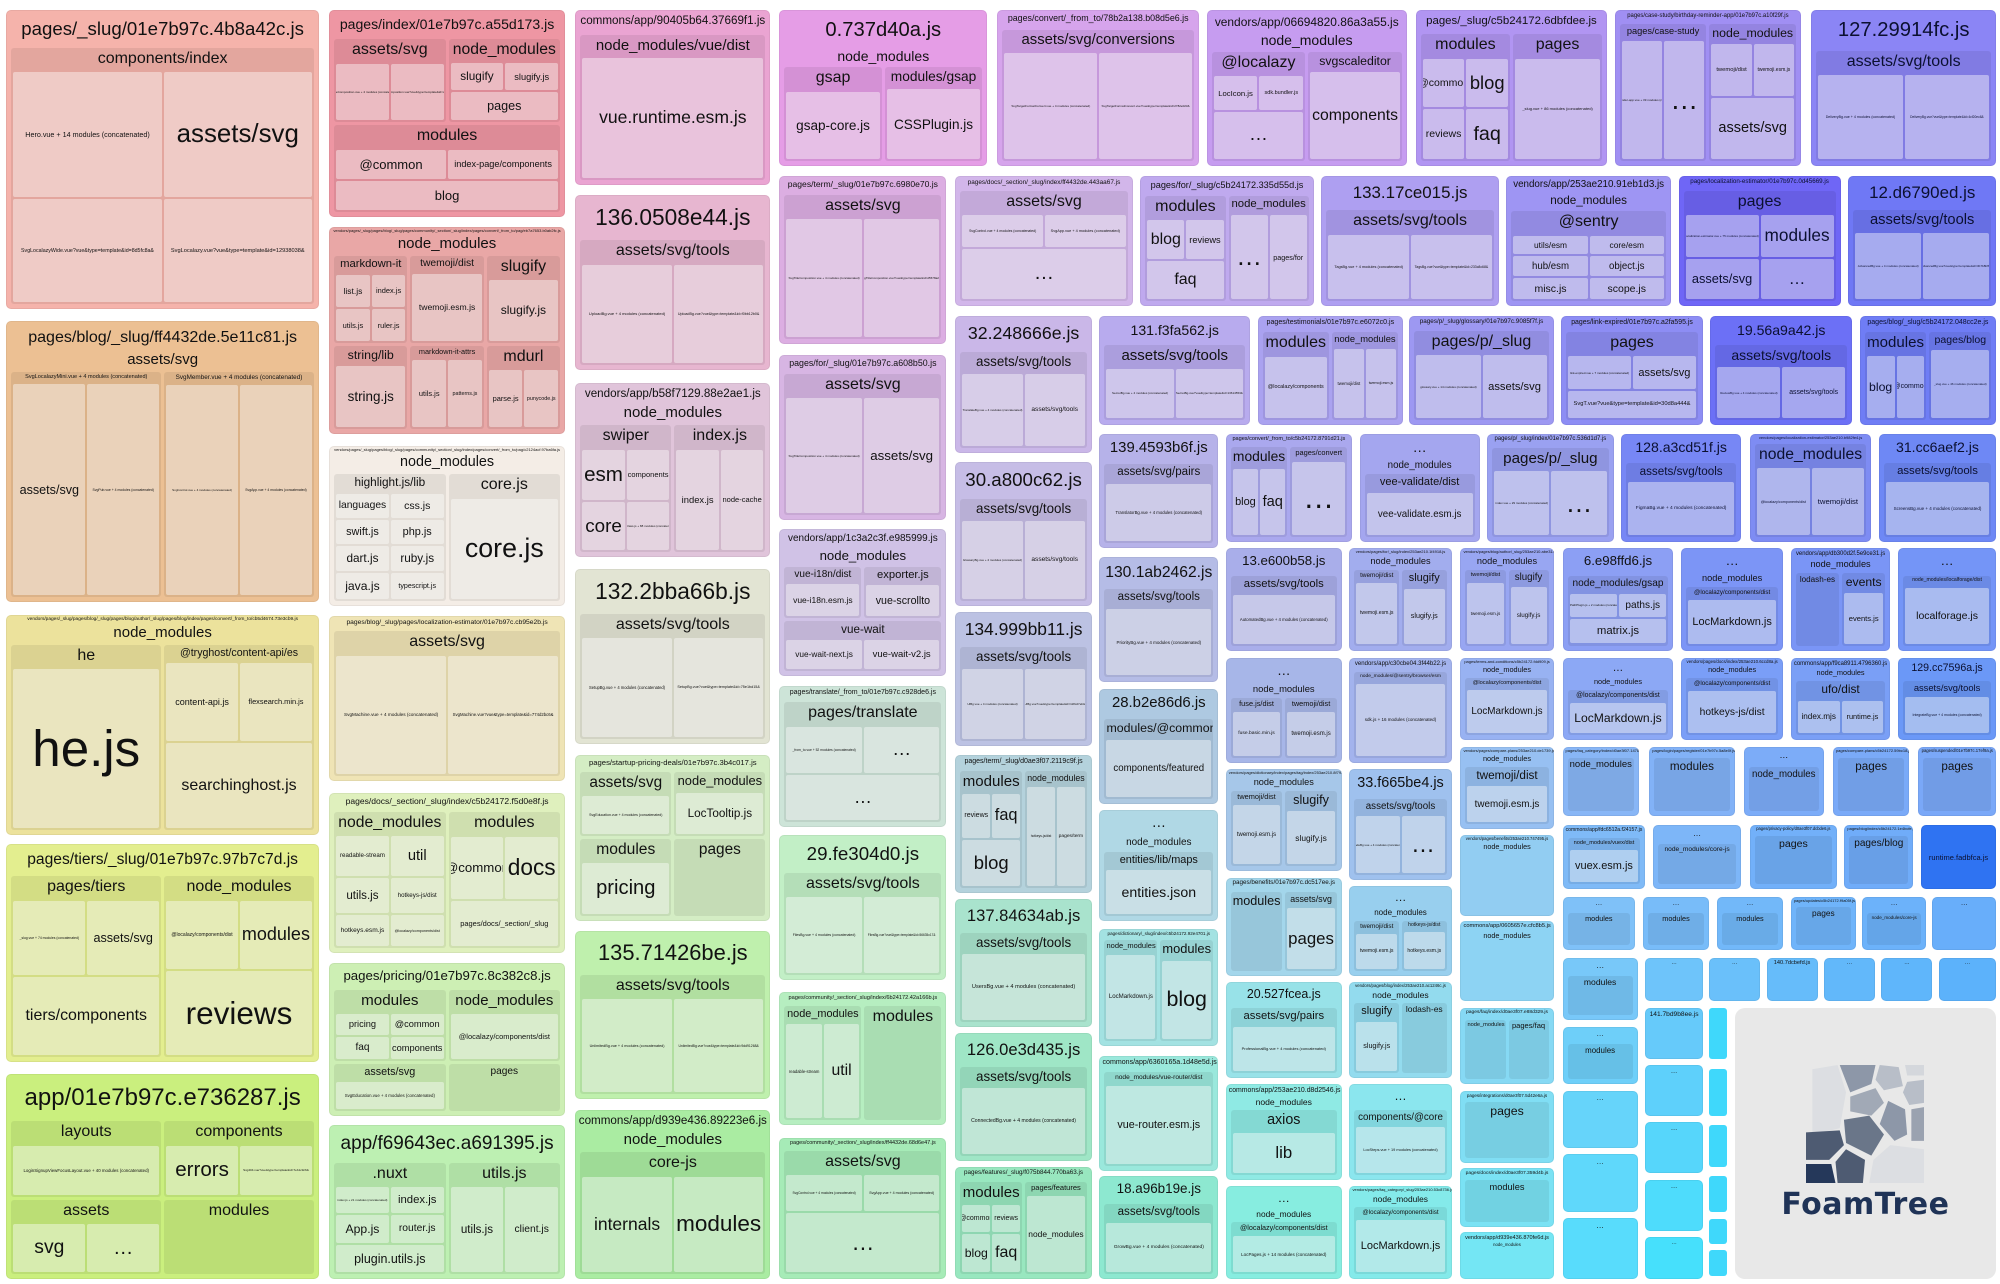 The width and height of the screenshot is (2000, 1284). I want to click on module-item: LocMarkdown.js, so click(1618, 718).